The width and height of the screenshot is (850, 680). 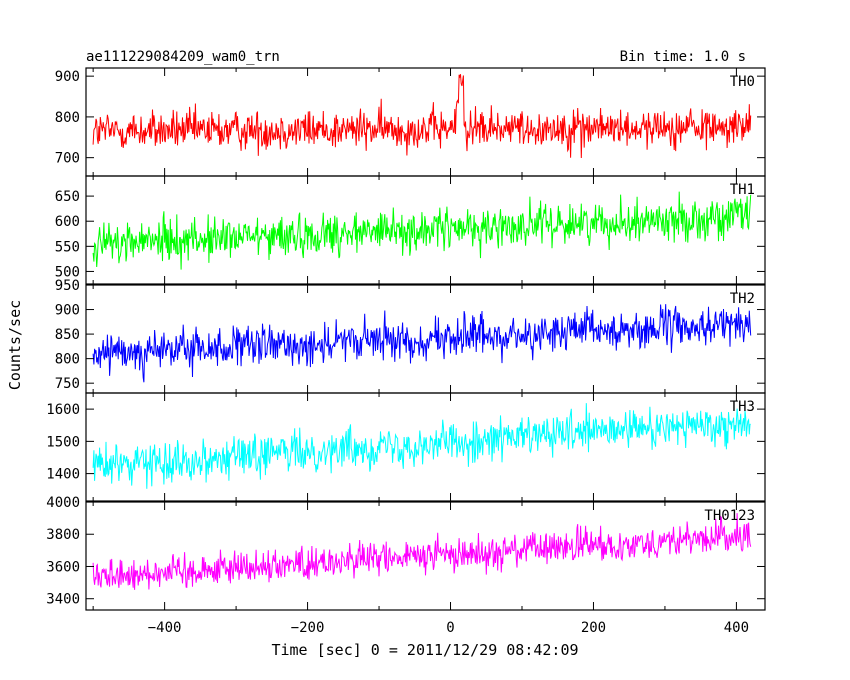 I want to click on y-tick-label: 700, so click(x=67, y=159).